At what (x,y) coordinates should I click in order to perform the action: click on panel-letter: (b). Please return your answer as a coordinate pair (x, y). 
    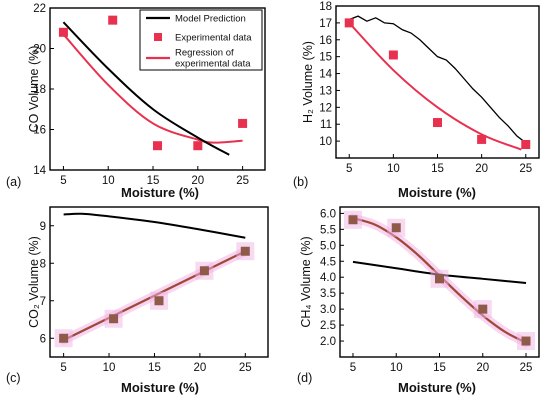
    Looking at the image, I should click on (300, 182).